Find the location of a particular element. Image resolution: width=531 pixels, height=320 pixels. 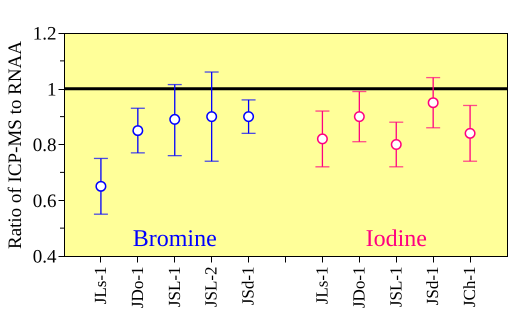

y-tick-label: 0.6 is located at coordinates (44, 201).